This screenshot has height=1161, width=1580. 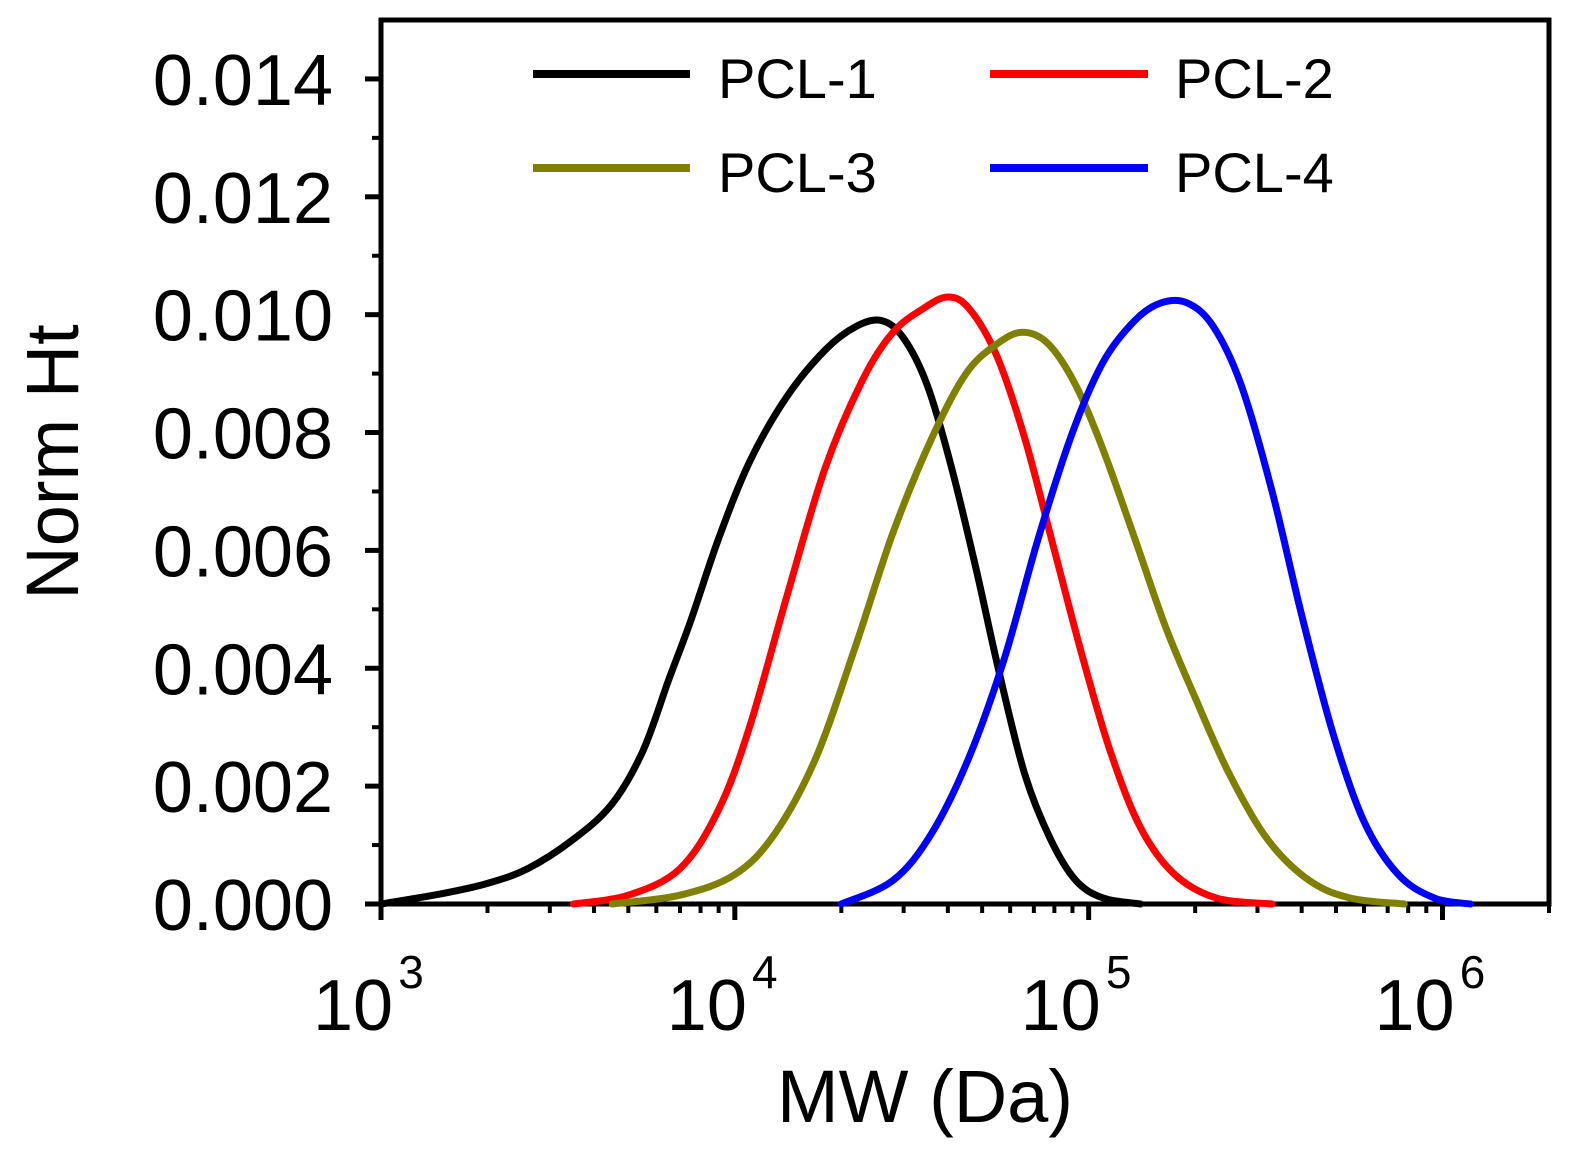 I want to click on x-tick-exponent: 4, so click(x=765, y=972).